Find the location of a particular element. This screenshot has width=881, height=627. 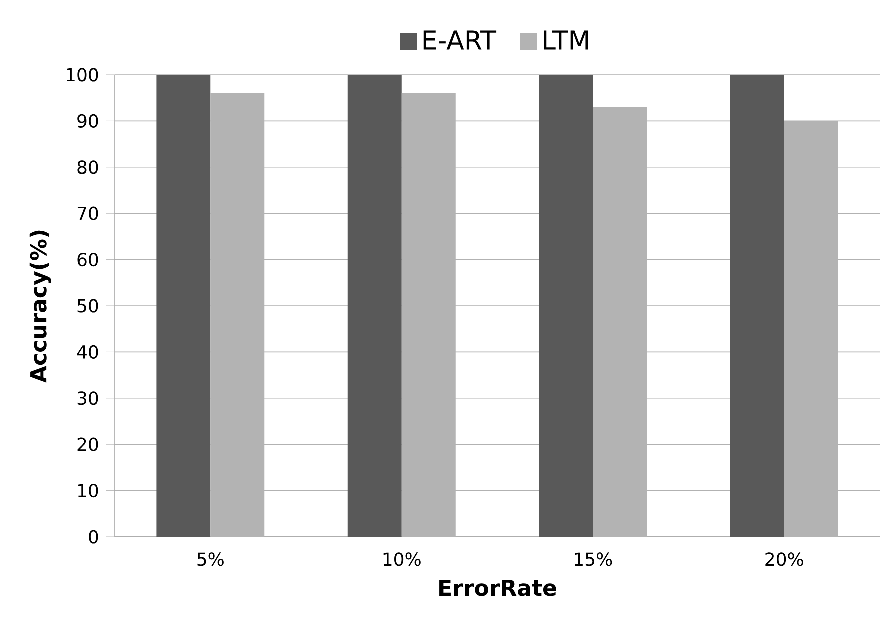

x-tick-label: 10% is located at coordinates (402, 559).